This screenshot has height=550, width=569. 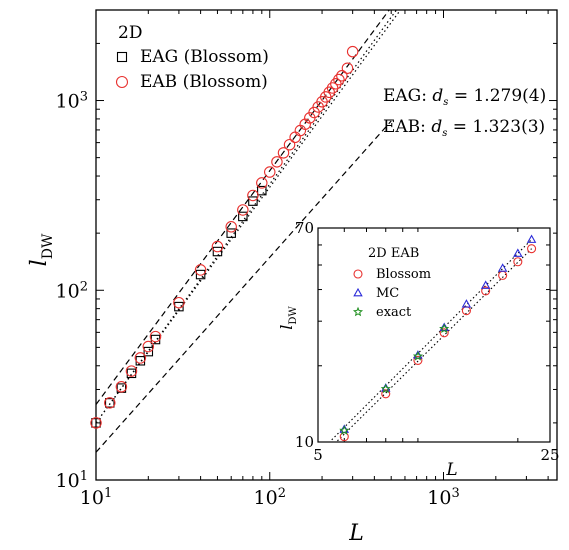 I want to click on main-legend-label: EAG (Blossom), so click(x=204, y=57).